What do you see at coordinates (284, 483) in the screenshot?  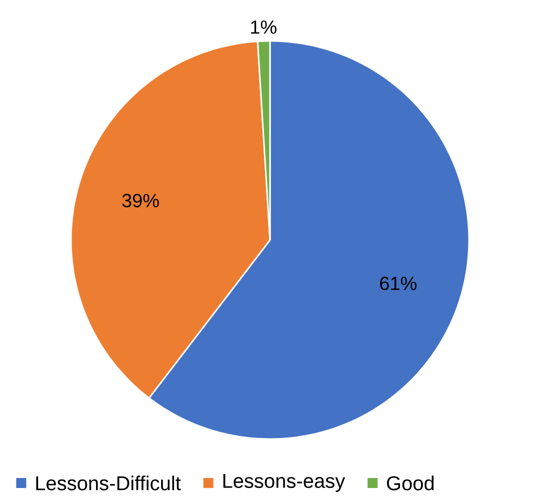 I see `legend-label: Lessons-easy` at bounding box center [284, 483].